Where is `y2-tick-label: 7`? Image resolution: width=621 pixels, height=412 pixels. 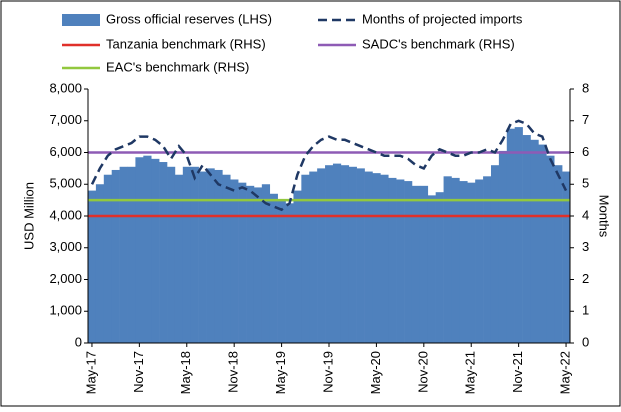 y2-tick-label: 7 is located at coordinates (585, 119).